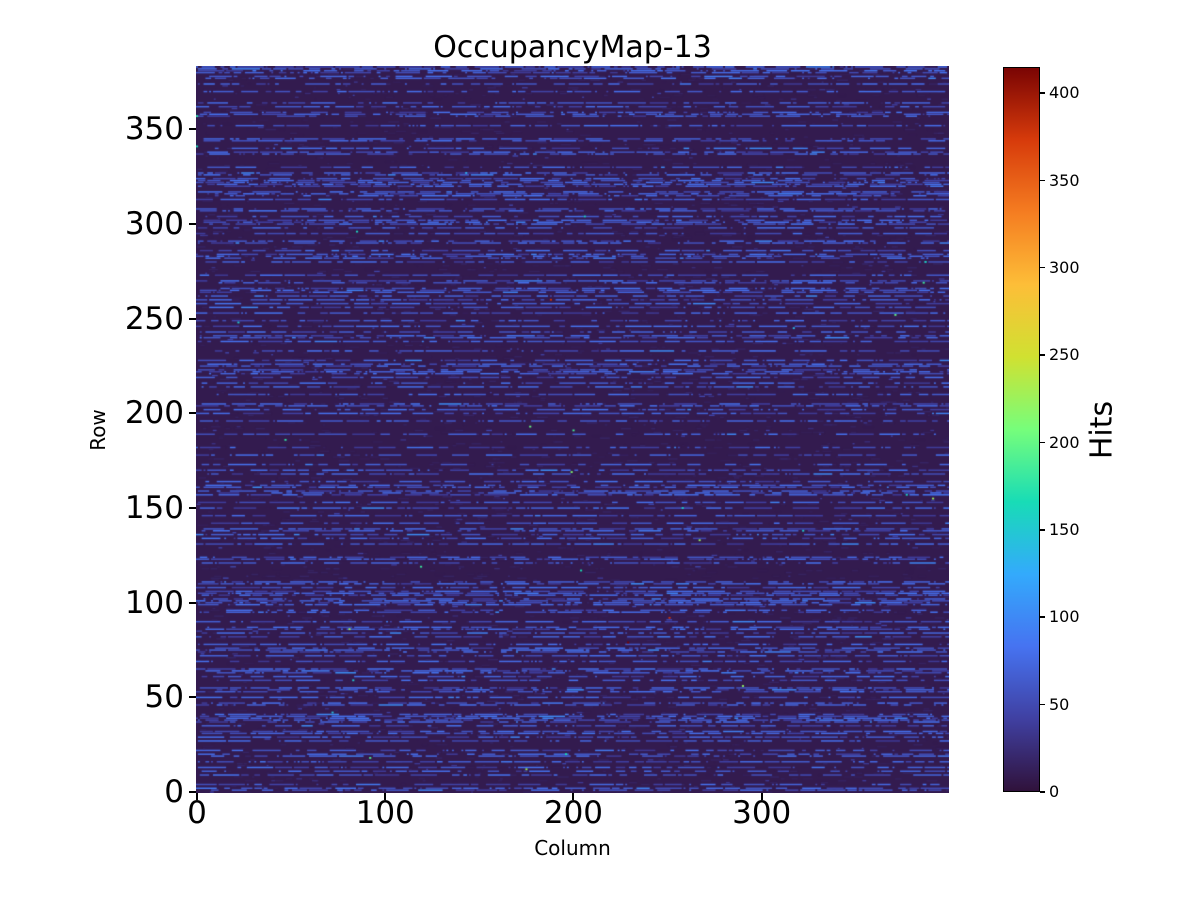 The height and width of the screenshot is (900, 1200). I want to click on colorbar-tick-label: 400, so click(1064, 93).